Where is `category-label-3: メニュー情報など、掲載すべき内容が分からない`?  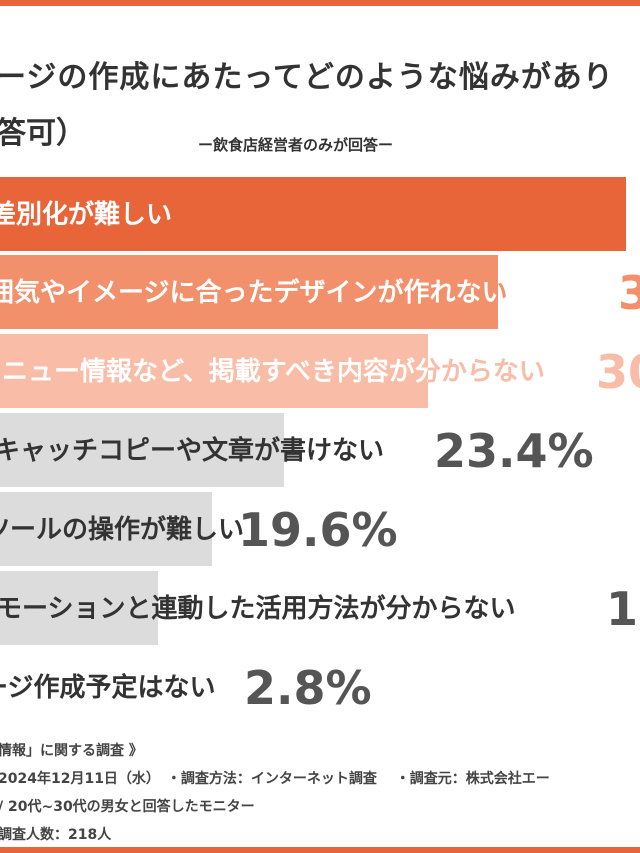 category-label-3: メニュー情報など、掲載すべき内容が分からない is located at coordinates (272, 371).